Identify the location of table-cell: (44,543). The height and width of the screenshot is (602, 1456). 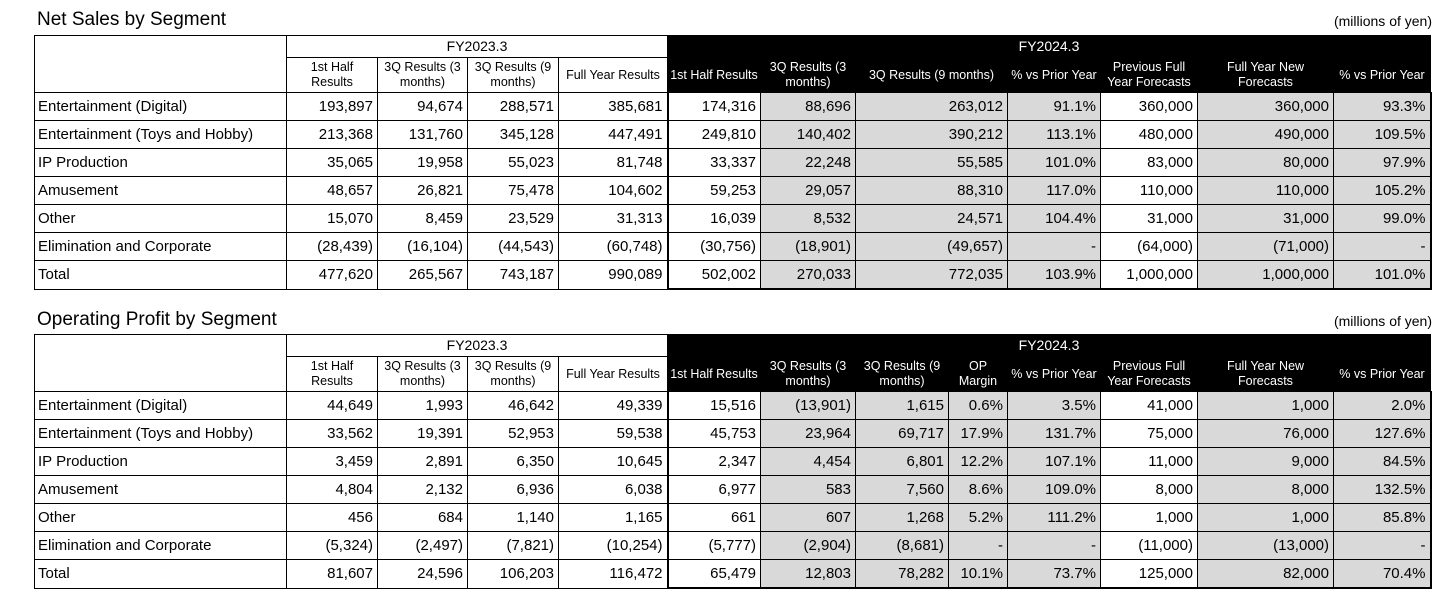
(513, 246).